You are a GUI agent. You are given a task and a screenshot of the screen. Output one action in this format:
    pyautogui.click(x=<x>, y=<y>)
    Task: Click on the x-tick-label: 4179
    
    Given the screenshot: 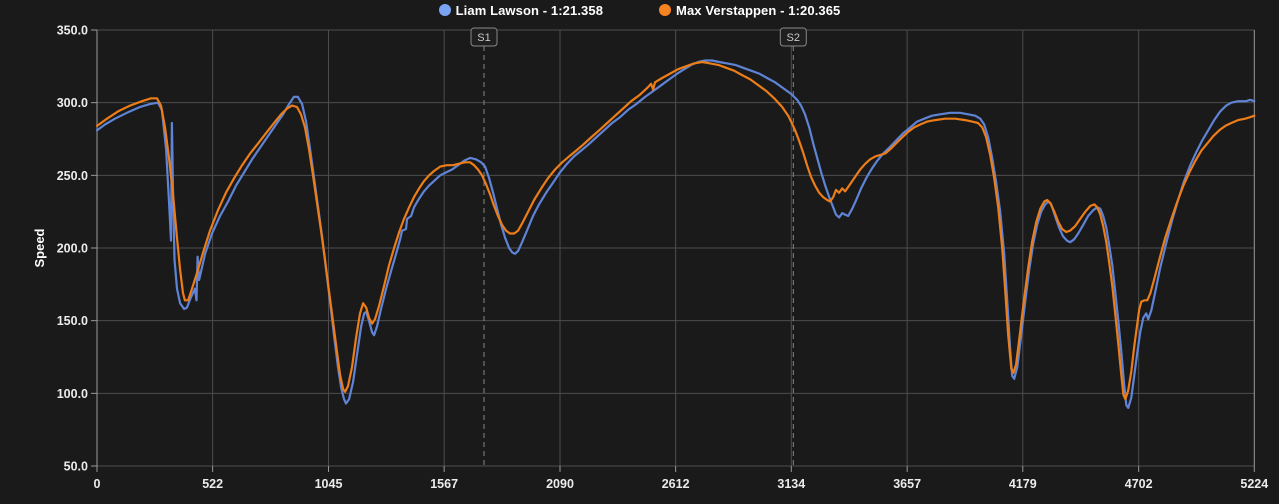 What is the action you would take?
    pyautogui.click(x=1023, y=484)
    